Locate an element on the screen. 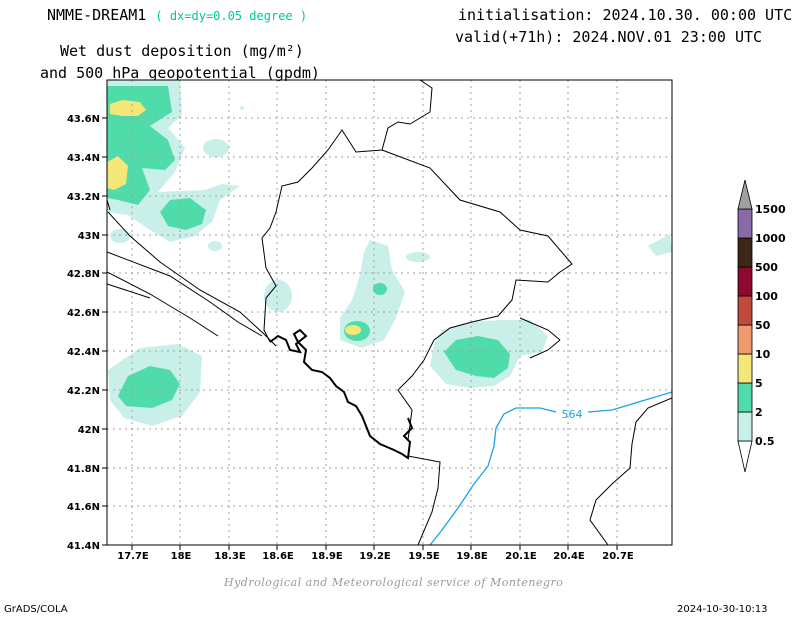 The width and height of the screenshot is (800, 618). valid-time: valid(+71h): 2024.NOV.01 23:00 UTC is located at coordinates (609, 37).